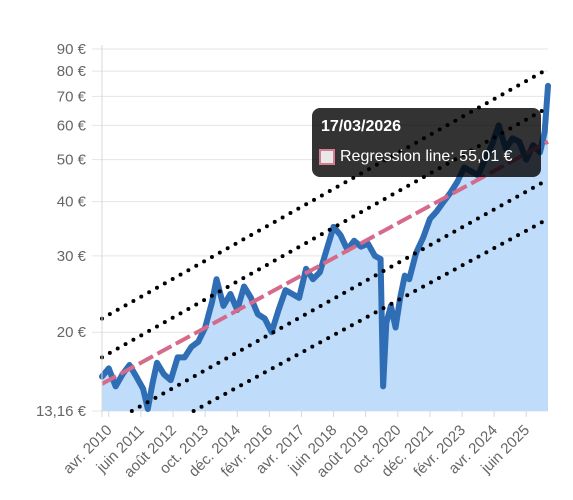  I want to click on y-tick-label: 13,16 €, so click(61, 411).